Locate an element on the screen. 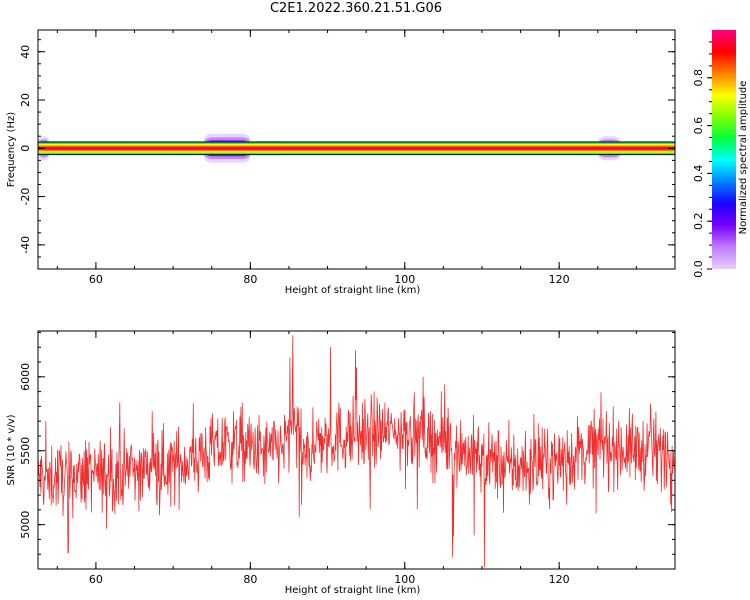 This screenshot has height=600, width=750. figure-title: C2E1.2022.360.21.51.G06 is located at coordinates (356, 8).